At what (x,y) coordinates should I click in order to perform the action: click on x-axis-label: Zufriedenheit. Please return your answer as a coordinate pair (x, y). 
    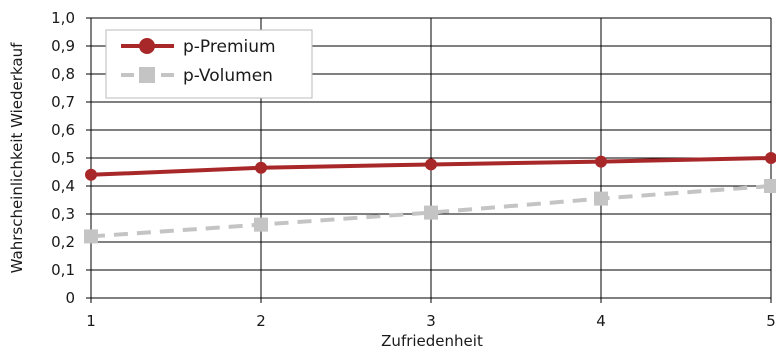
    Looking at the image, I should click on (432, 341).